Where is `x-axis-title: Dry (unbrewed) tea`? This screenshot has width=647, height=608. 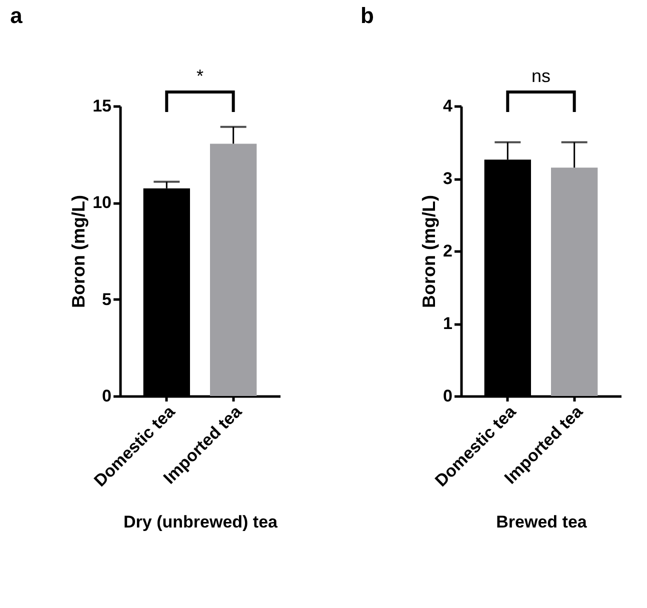 x-axis-title: Dry (unbrewed) tea is located at coordinates (201, 522).